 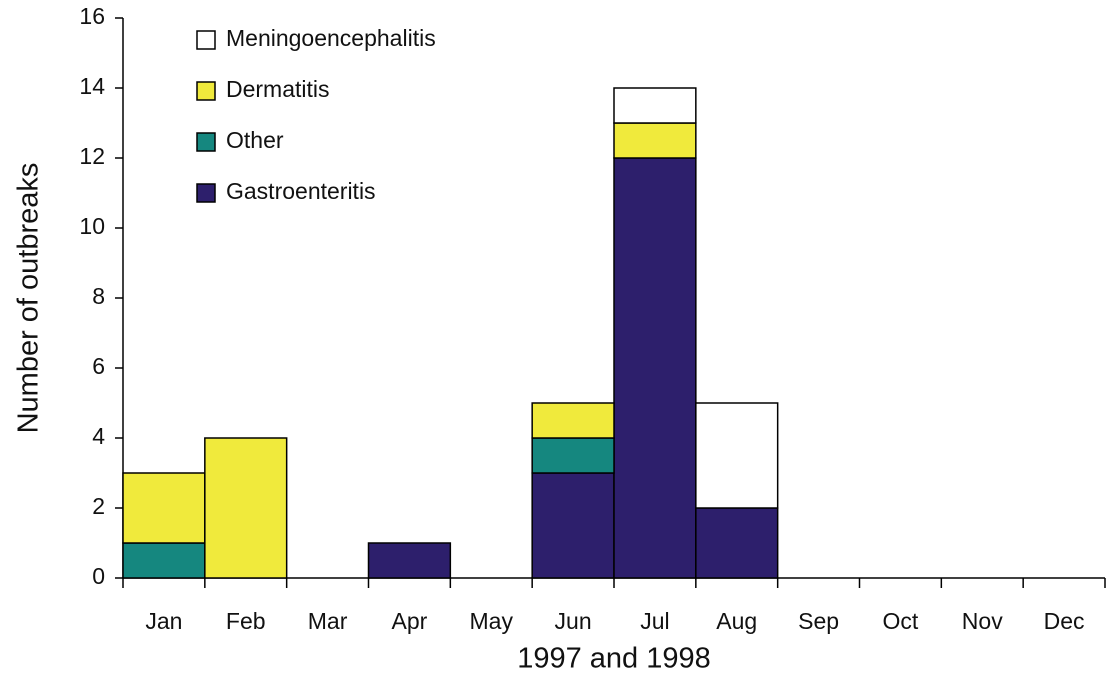 What do you see at coordinates (163, 621) in the screenshot?
I see `x-tick-label: Jan` at bounding box center [163, 621].